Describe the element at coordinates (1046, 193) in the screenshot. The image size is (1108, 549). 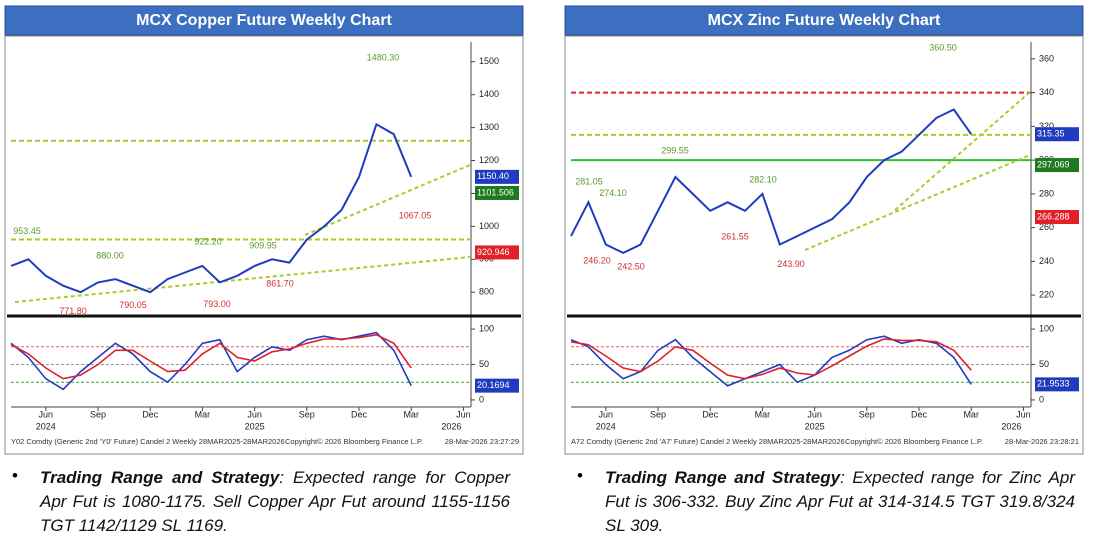
I see `y-tick-label: 280` at that location.